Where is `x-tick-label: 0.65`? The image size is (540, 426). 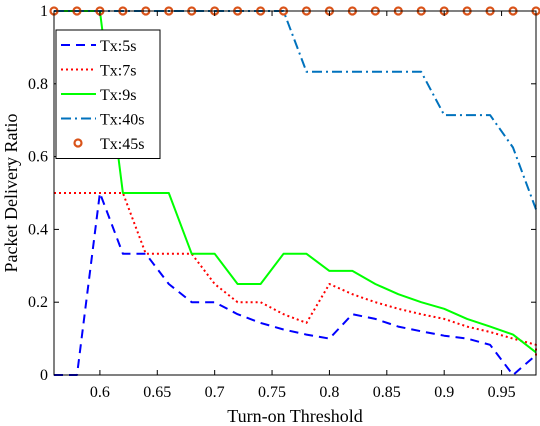 x-tick-label: 0.65 is located at coordinates (157, 392).